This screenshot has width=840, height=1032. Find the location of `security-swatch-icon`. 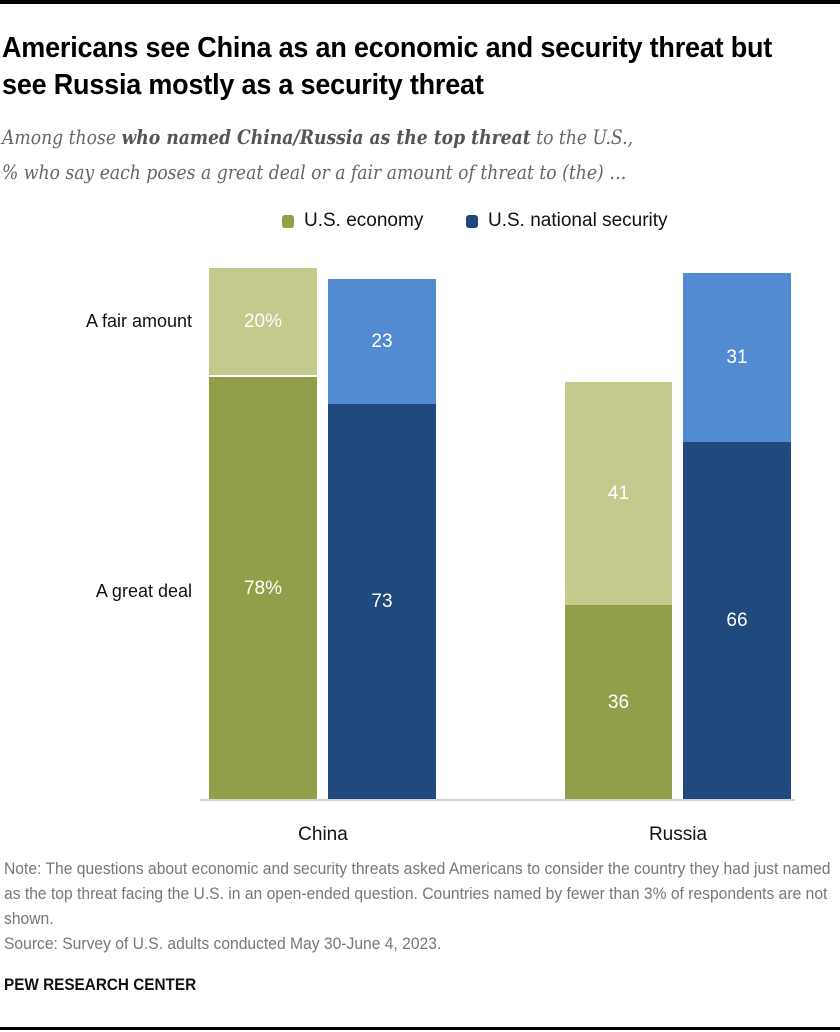

security-swatch-icon is located at coordinates (472, 221).